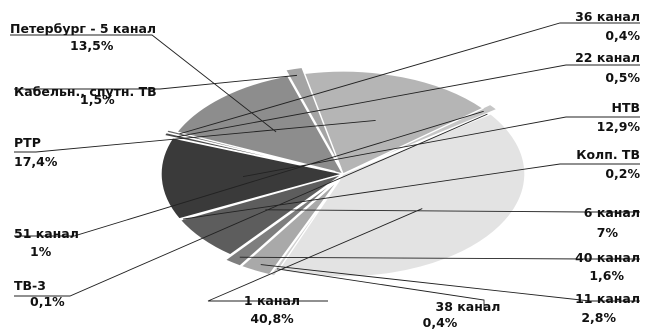 This screenshot has height=331, width=646. Describe the element at coordinates (607, 298) in the screenshot. I see `slice-name-label: 11 канал` at that location.